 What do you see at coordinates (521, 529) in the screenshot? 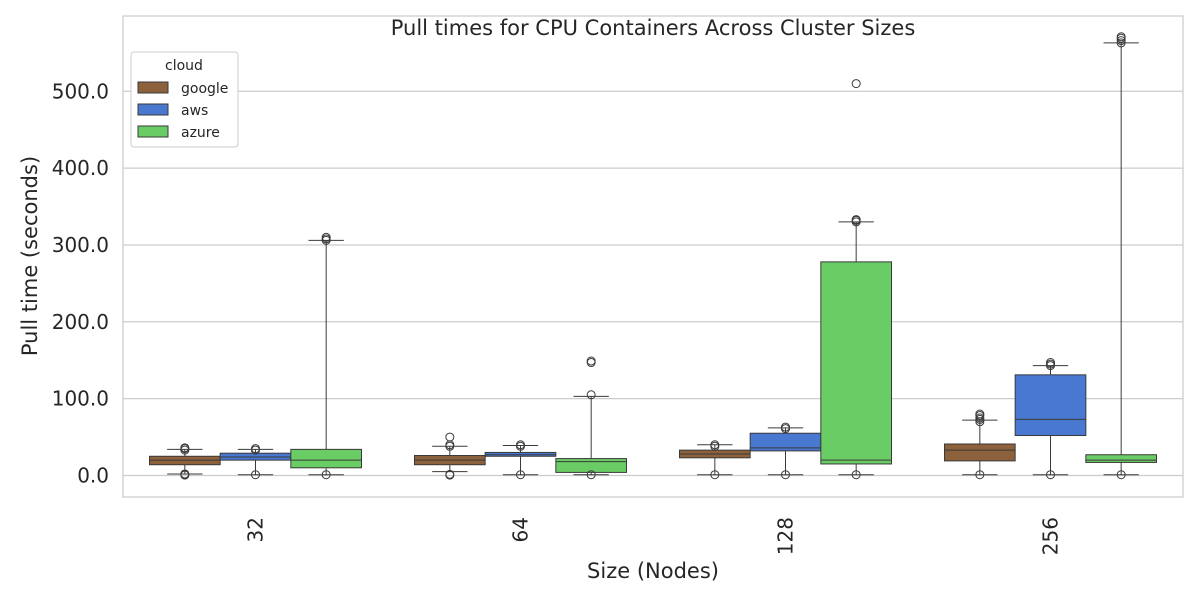
I see `x-tick-label: 64` at bounding box center [521, 529].